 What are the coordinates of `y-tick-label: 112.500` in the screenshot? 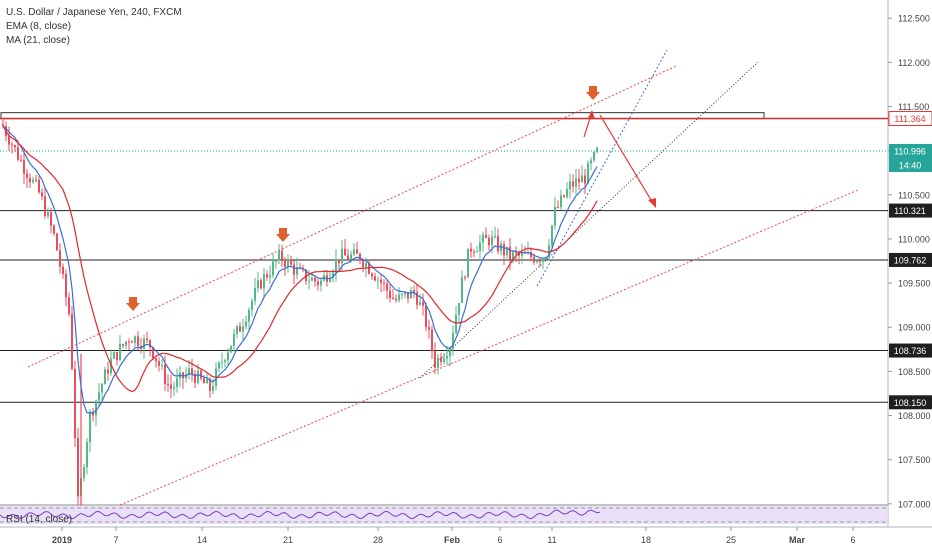 It's located at (914, 19).